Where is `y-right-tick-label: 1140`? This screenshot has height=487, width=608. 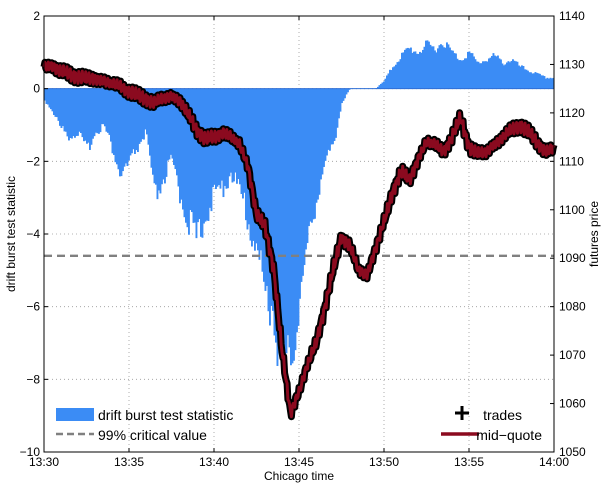
y-right-tick-label: 1140 is located at coordinates (572, 16).